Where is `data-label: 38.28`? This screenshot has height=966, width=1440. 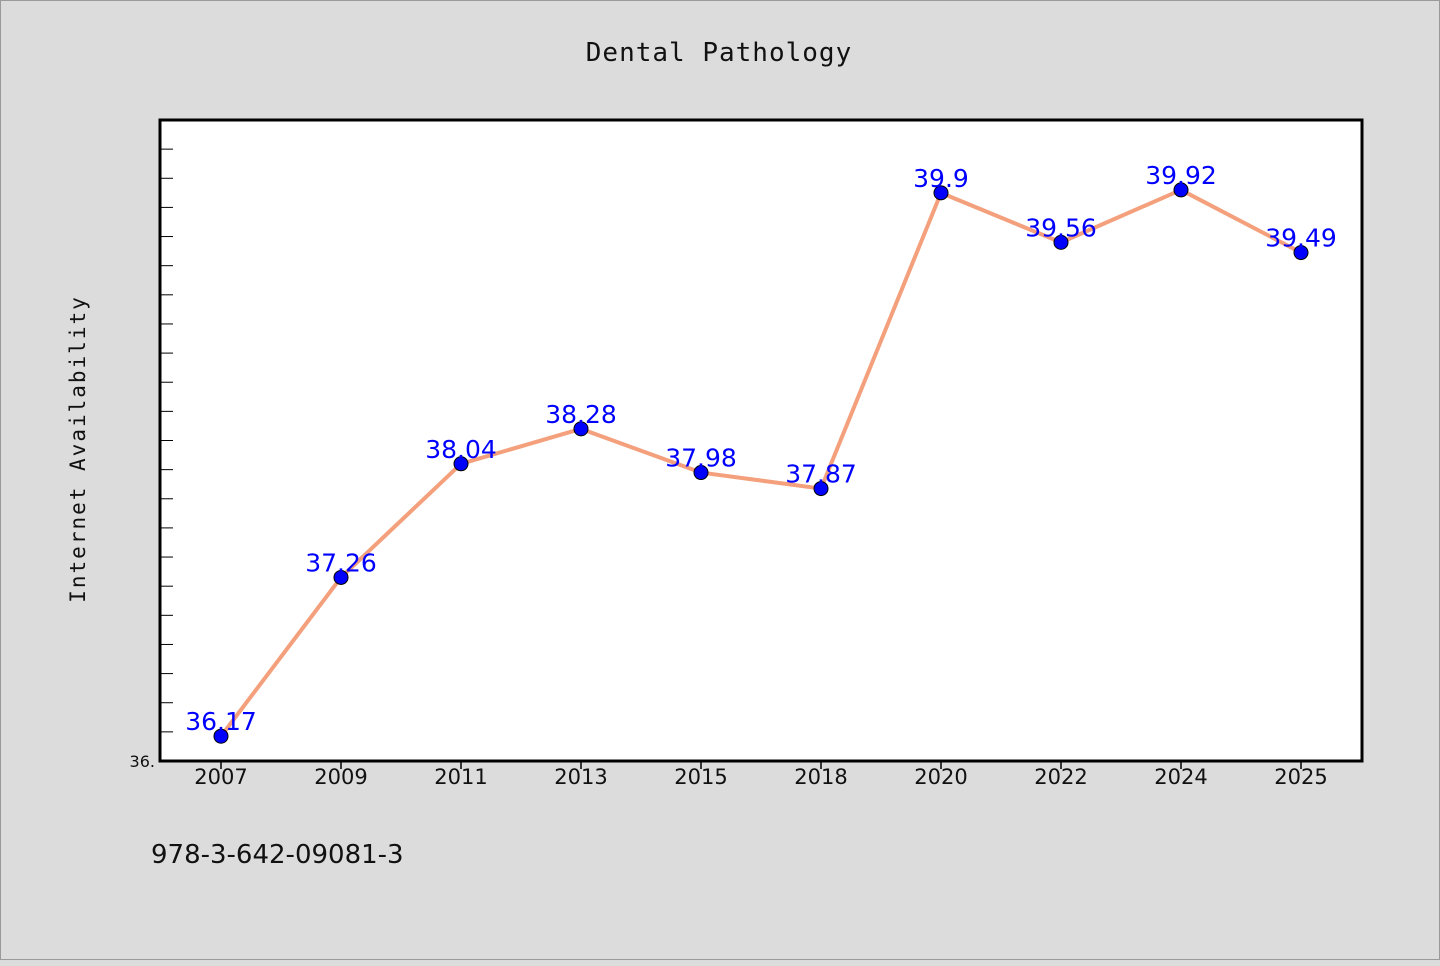 data-label: 38.28 is located at coordinates (581, 414).